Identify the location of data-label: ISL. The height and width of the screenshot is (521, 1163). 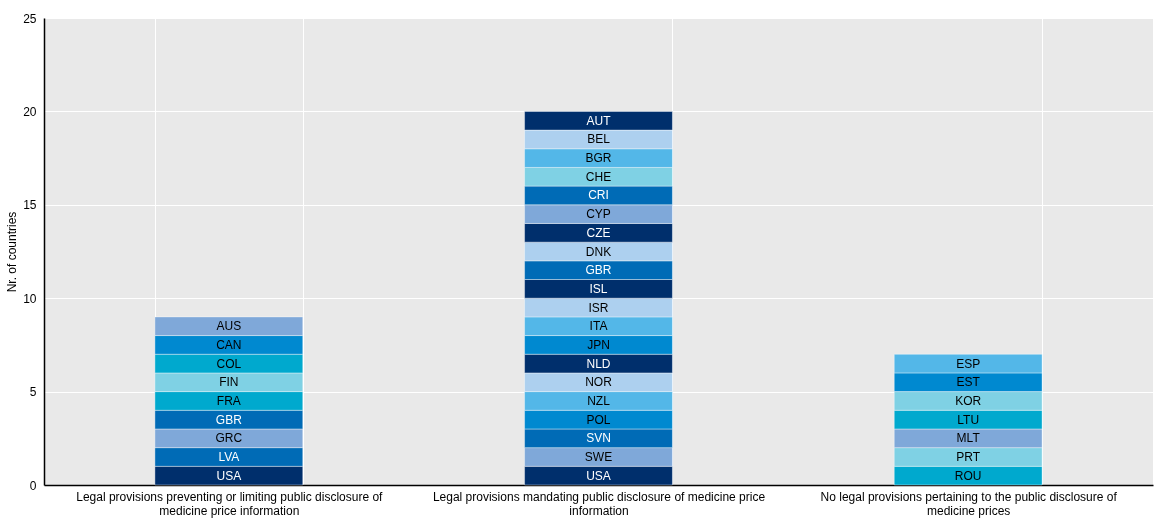
(598, 288).